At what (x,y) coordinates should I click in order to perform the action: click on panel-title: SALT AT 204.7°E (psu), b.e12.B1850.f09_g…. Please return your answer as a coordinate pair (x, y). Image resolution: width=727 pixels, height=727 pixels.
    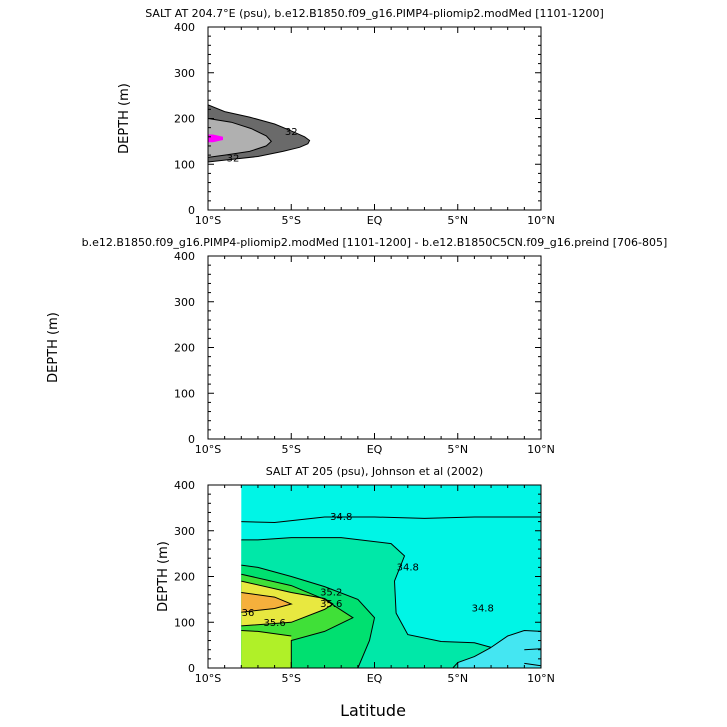
    Looking at the image, I should click on (374, 13).